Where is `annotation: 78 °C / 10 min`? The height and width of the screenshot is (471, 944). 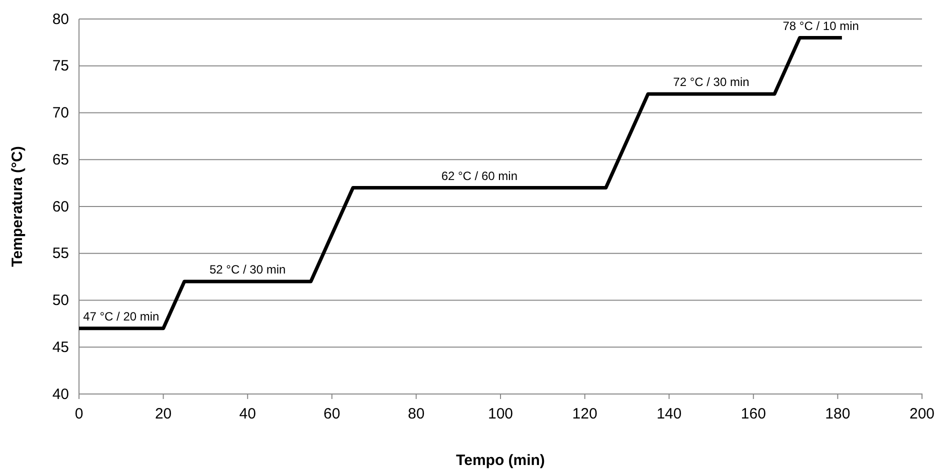 annotation: 78 °C / 10 min is located at coordinates (820, 25).